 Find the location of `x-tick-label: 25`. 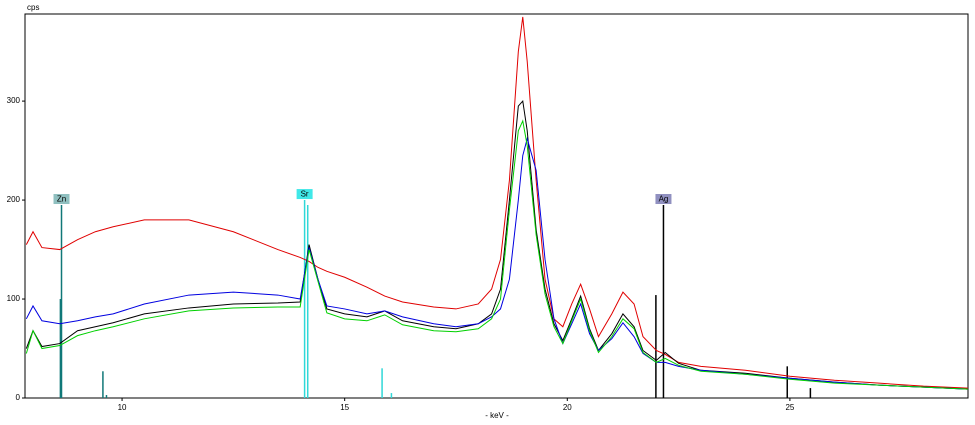

x-tick-label: 25 is located at coordinates (789, 407).